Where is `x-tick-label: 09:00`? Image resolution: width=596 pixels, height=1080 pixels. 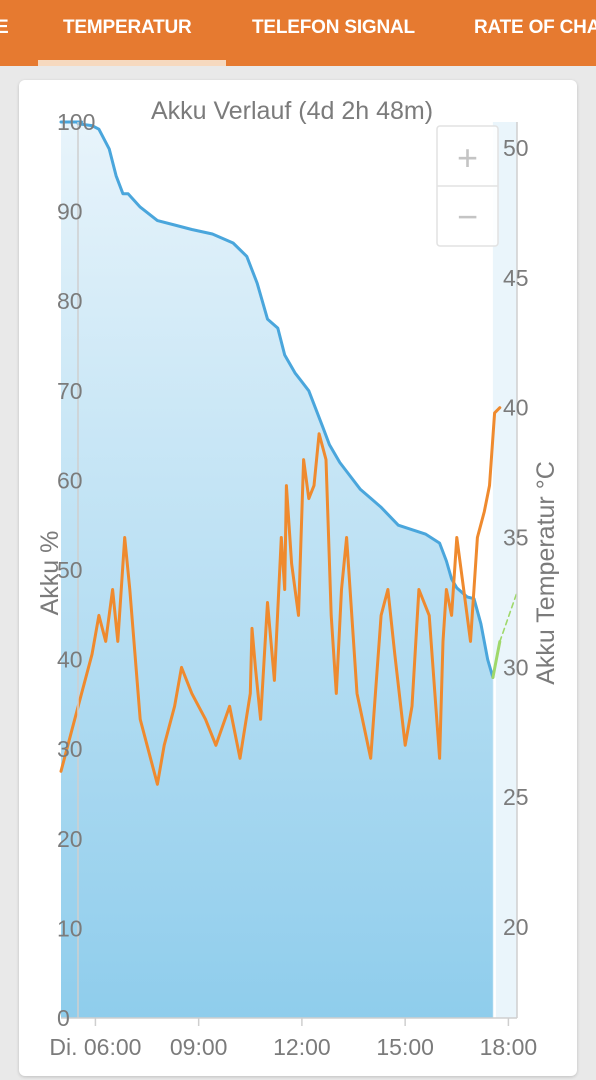 x-tick-label: 09:00 is located at coordinates (199, 1047).